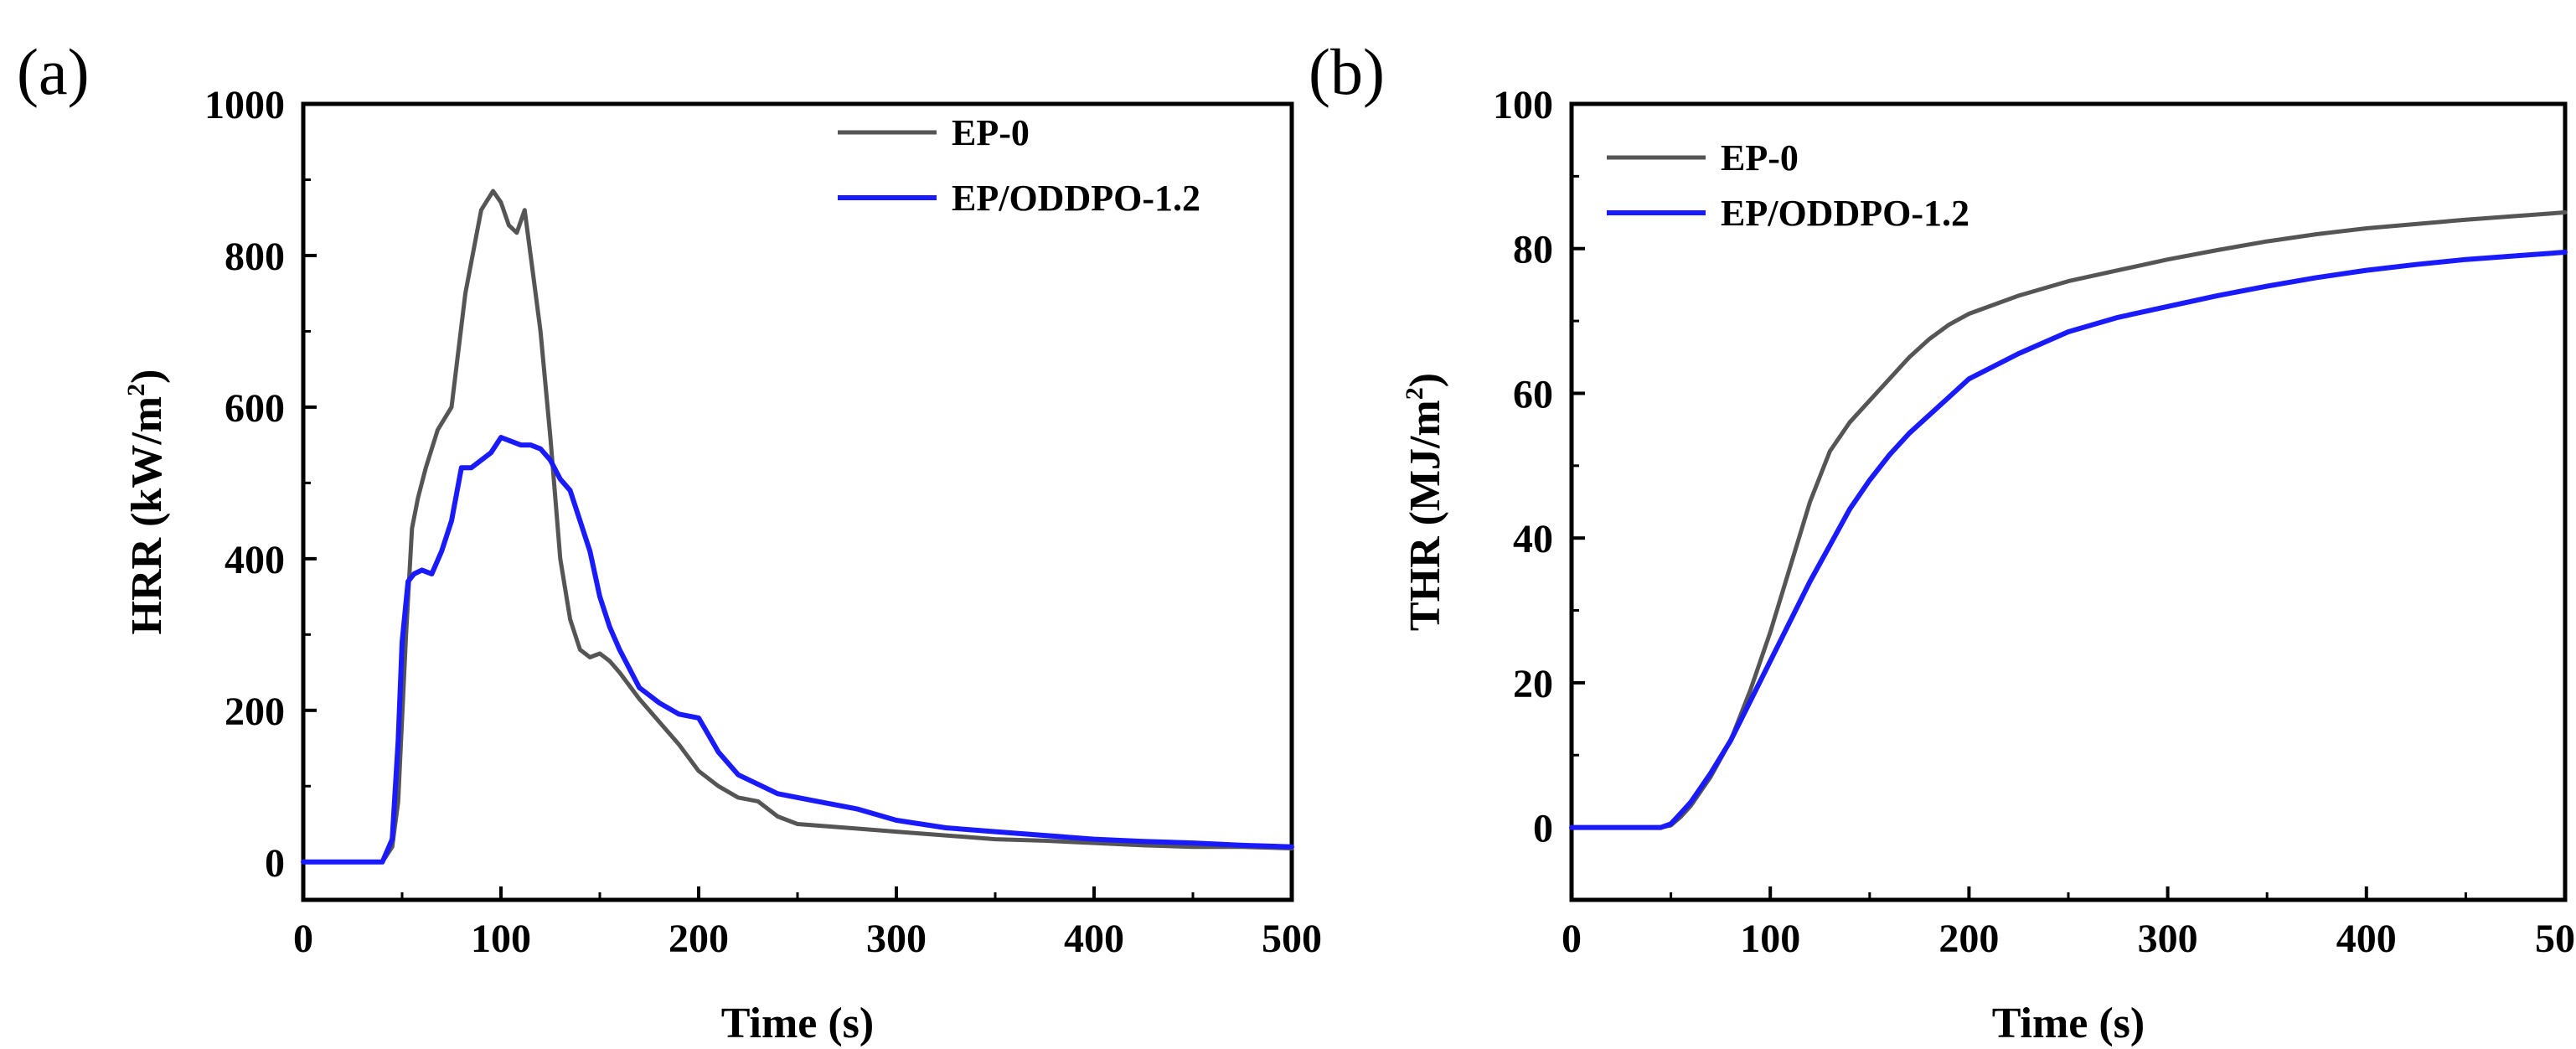 The image size is (2576, 1049). I want to click on y-tick-label: 40, so click(1533, 539).